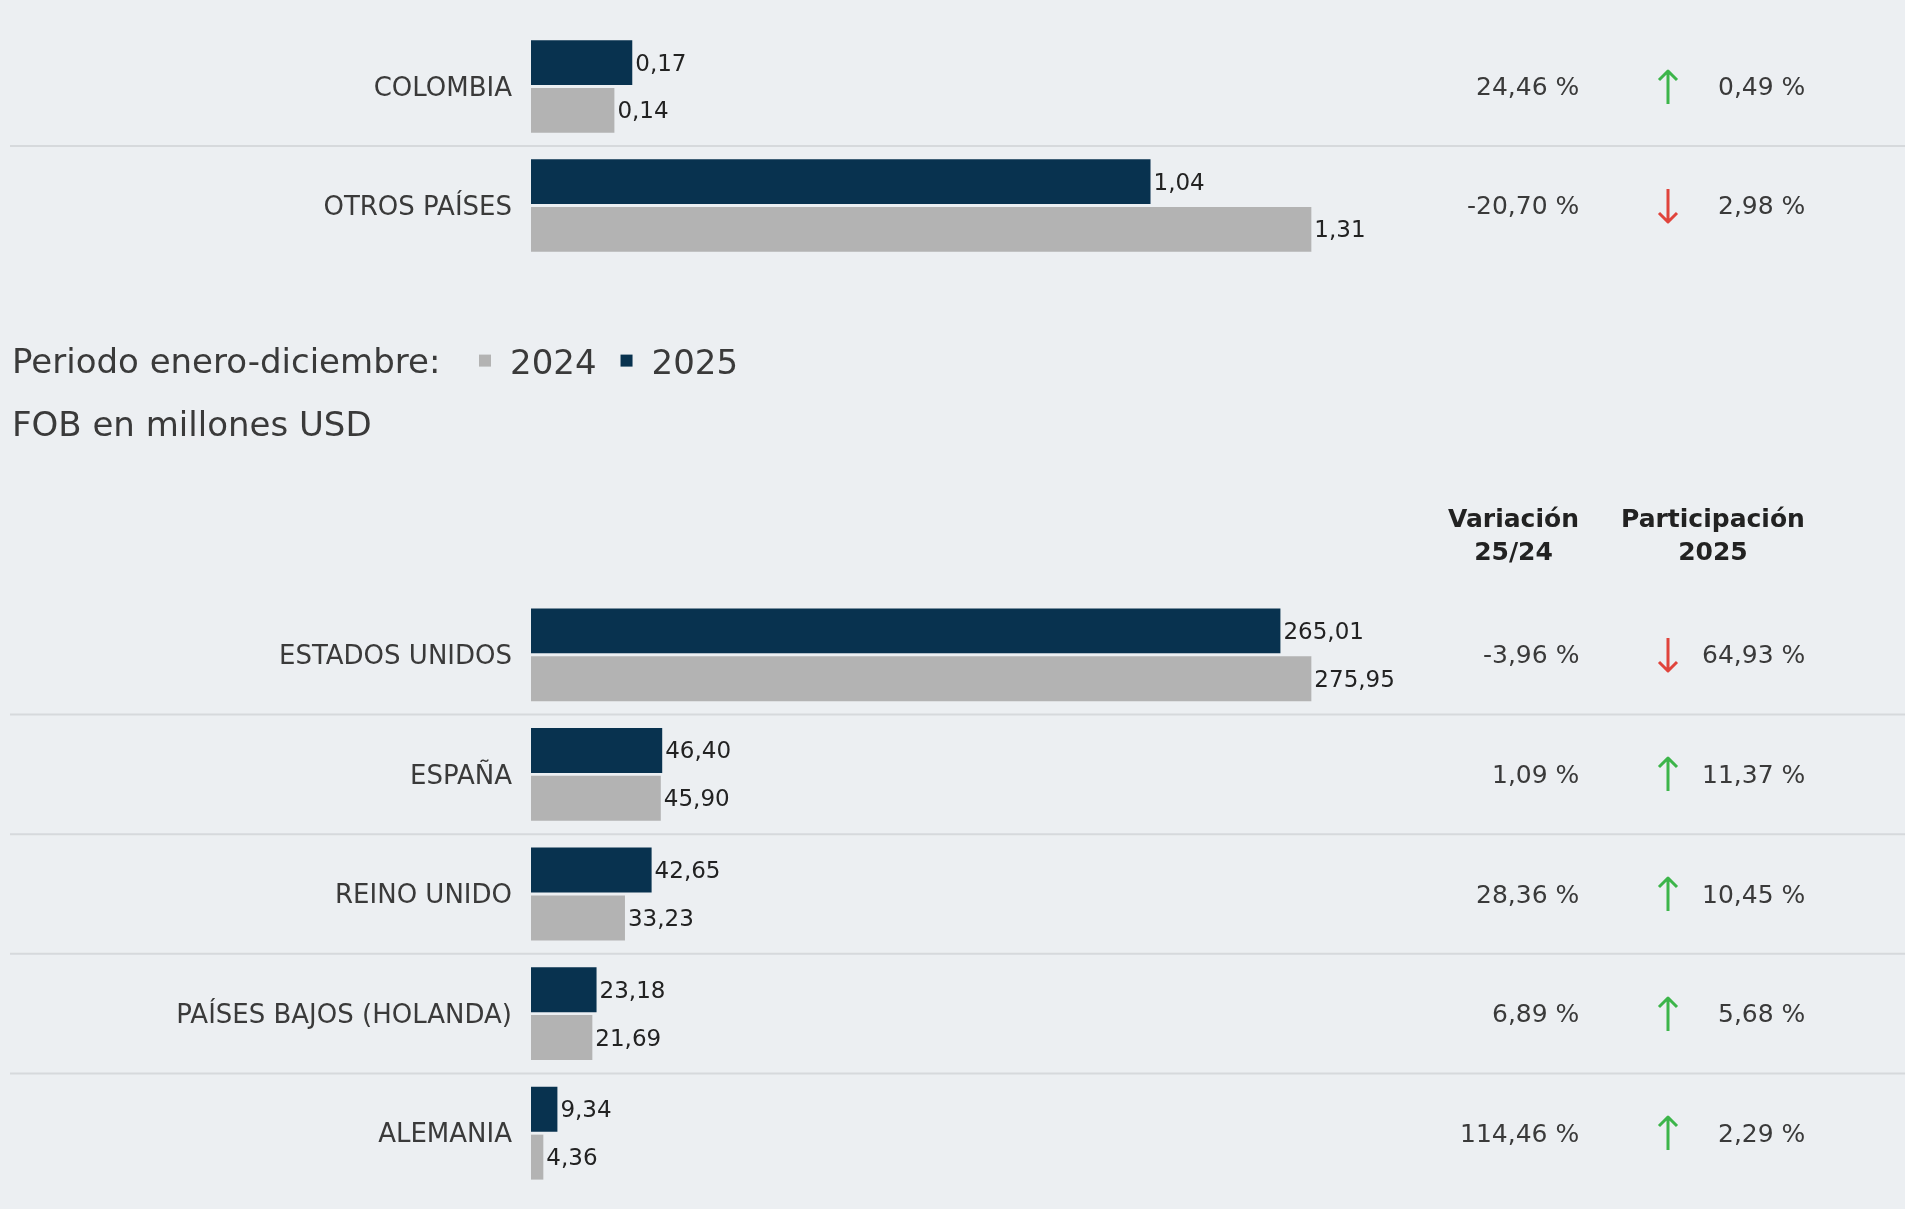 The width and height of the screenshot is (1905, 1209). What do you see at coordinates (1513, 535) in the screenshot?
I see `text: Variación 25/24` at bounding box center [1513, 535].